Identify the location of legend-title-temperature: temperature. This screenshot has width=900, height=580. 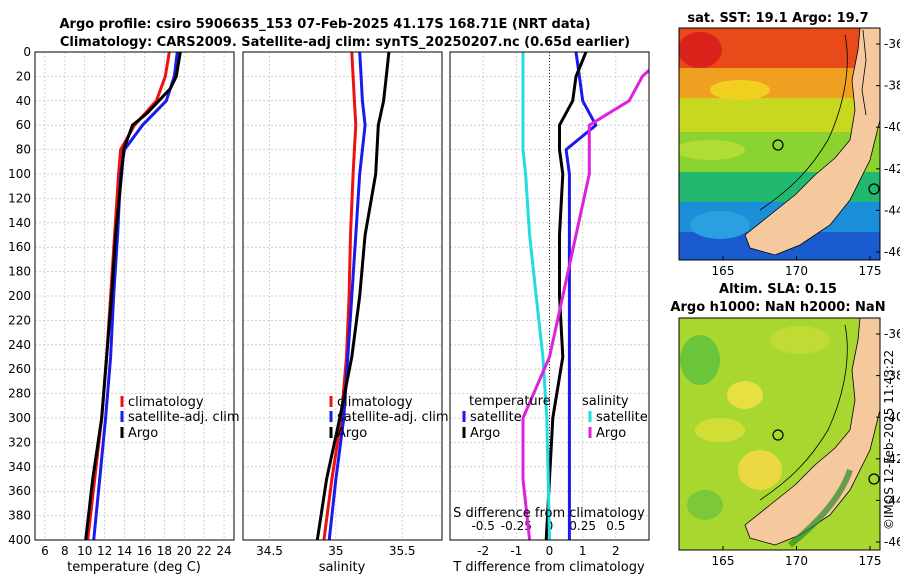
(510, 401).